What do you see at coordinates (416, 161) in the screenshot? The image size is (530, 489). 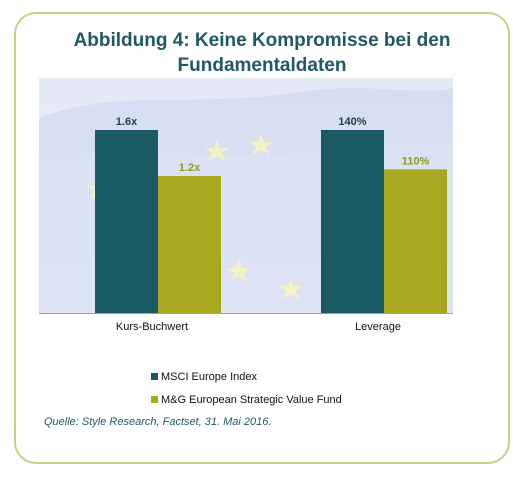 I see `data-label: 110%` at bounding box center [416, 161].